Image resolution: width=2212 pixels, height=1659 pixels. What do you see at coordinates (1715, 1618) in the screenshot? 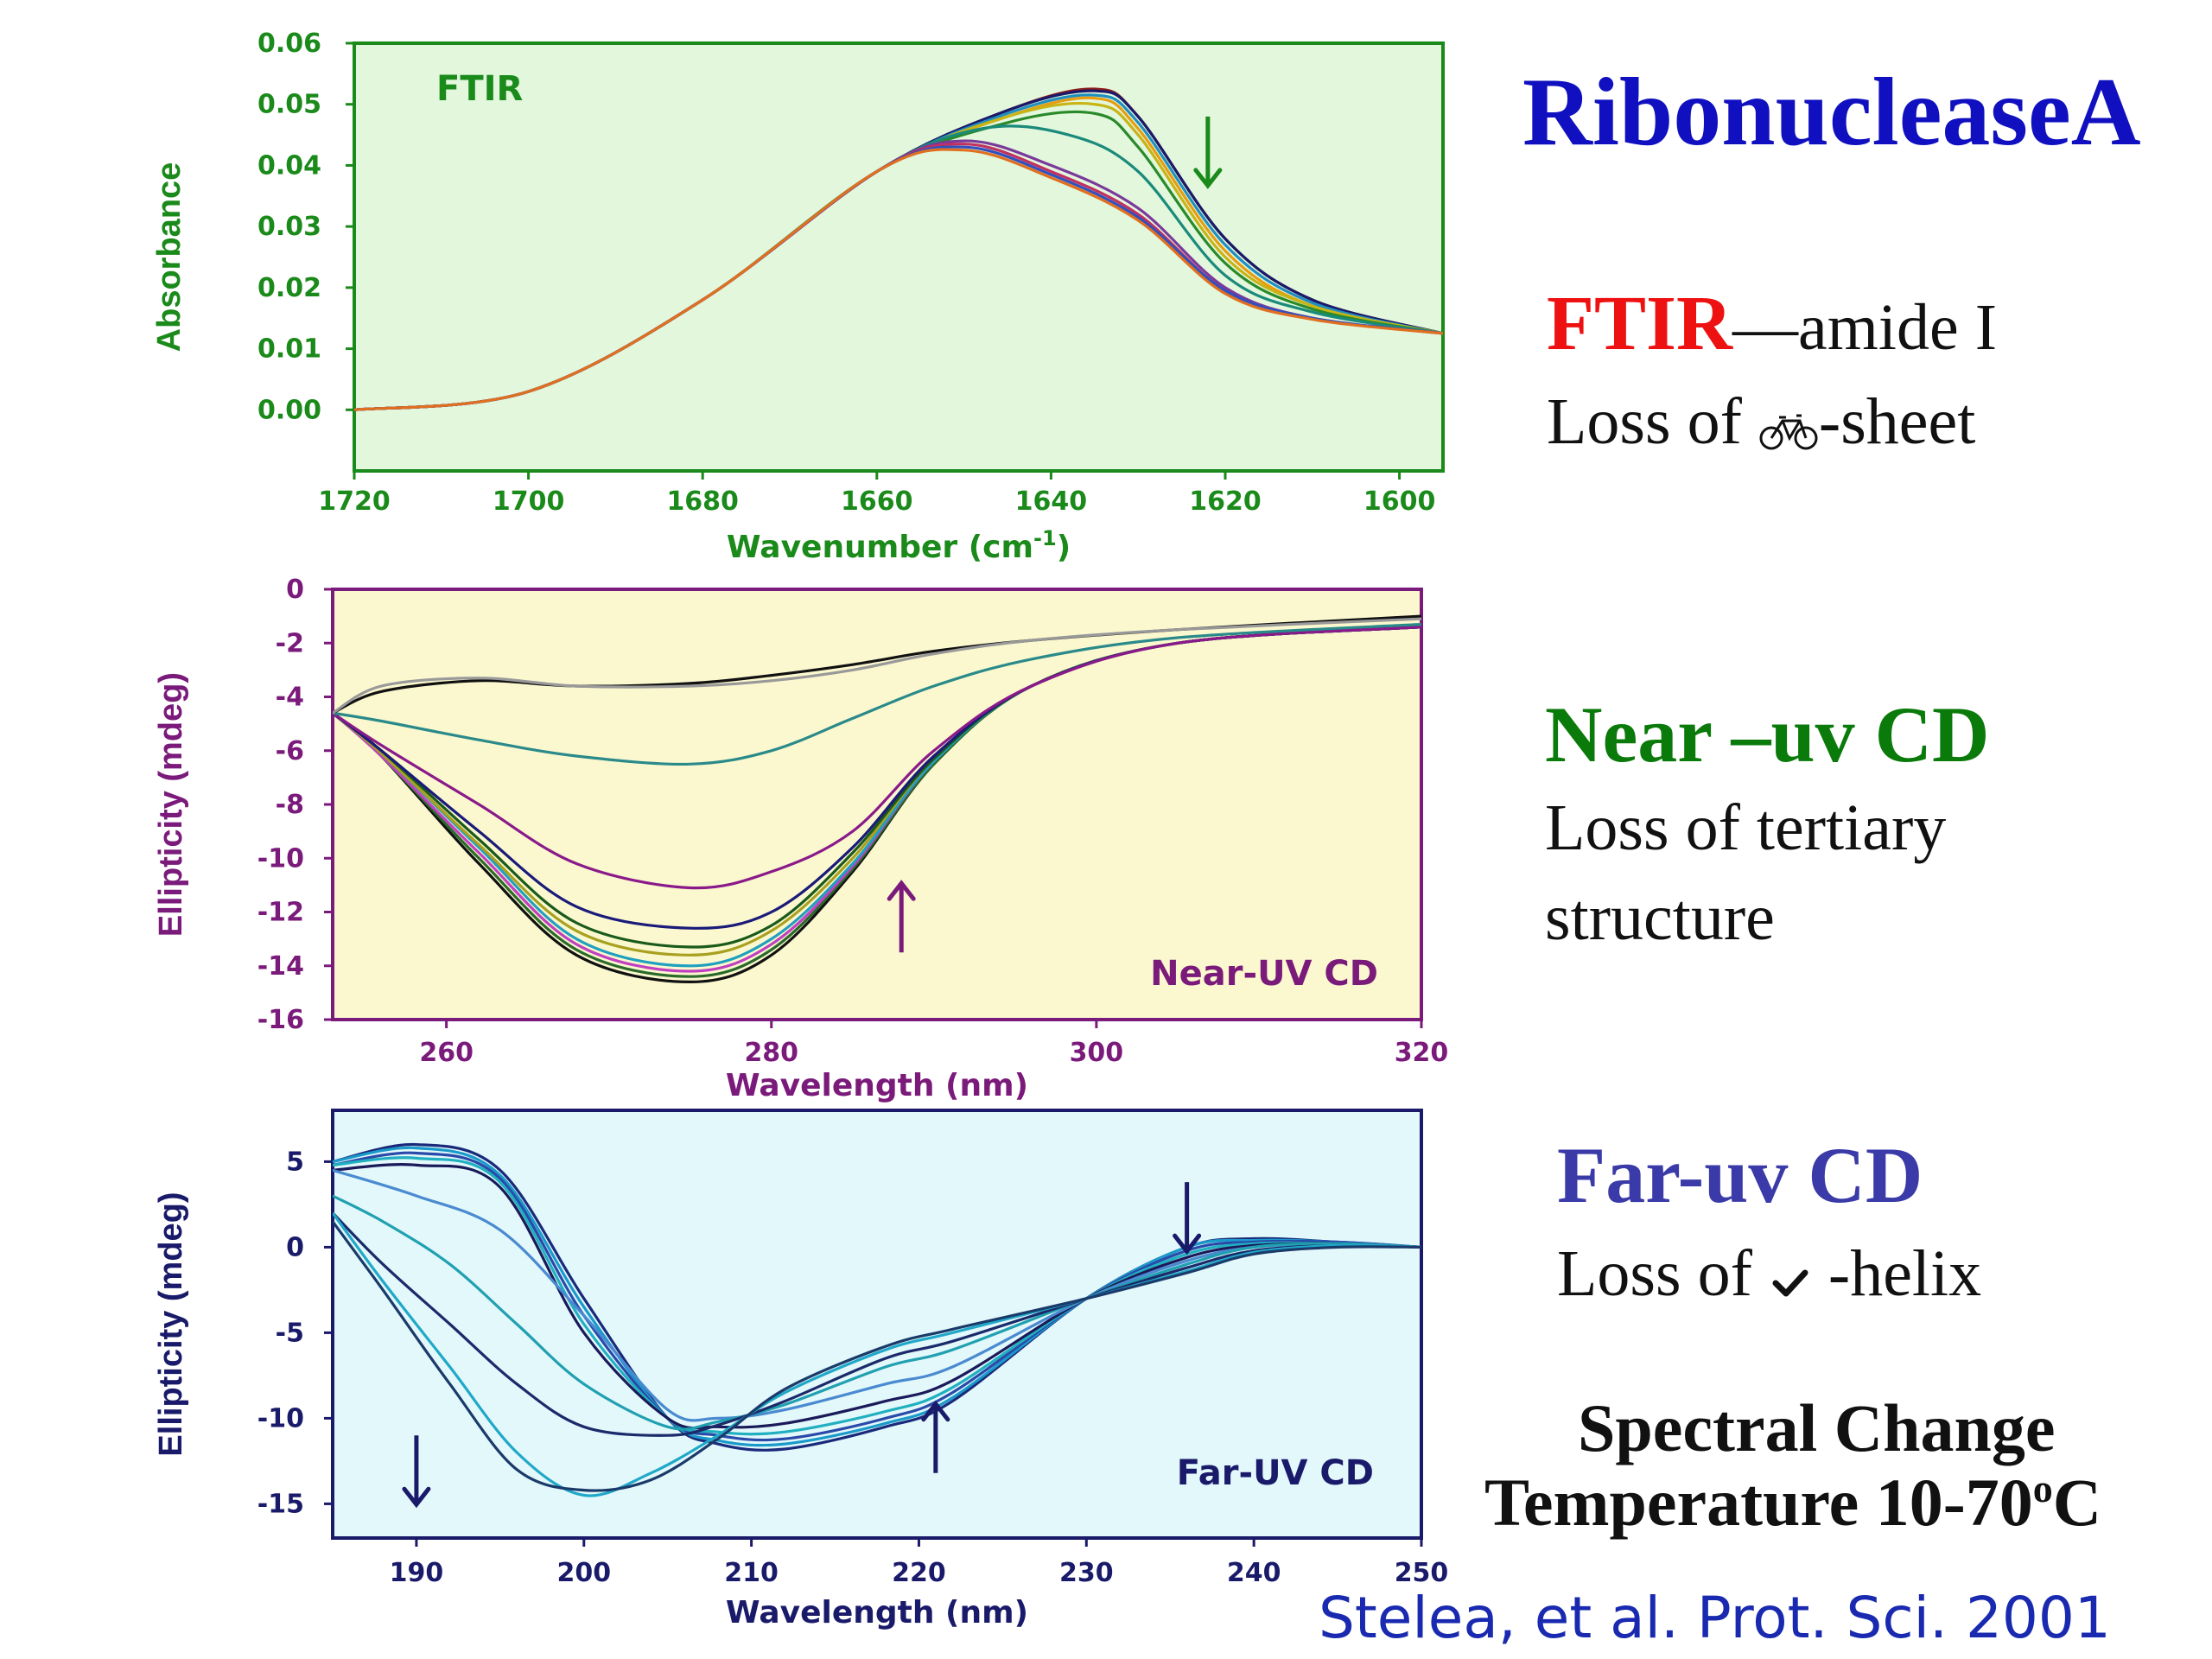
I see `citation: Stelea, et al. Prot. Sci. 2001` at bounding box center [1715, 1618].